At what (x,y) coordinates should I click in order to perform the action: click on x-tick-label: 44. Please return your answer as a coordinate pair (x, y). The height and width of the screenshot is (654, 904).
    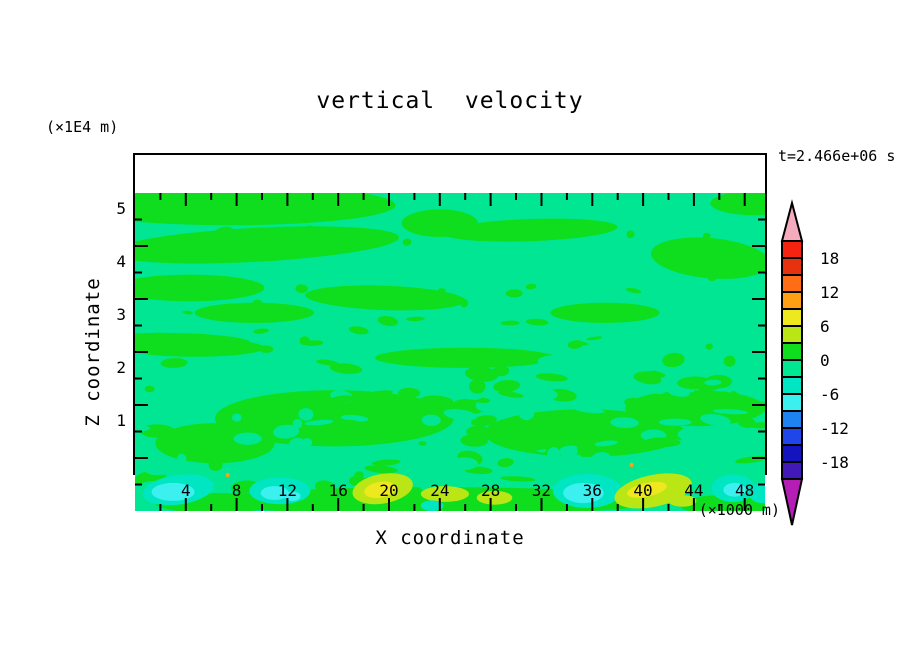
    Looking at the image, I should click on (694, 490).